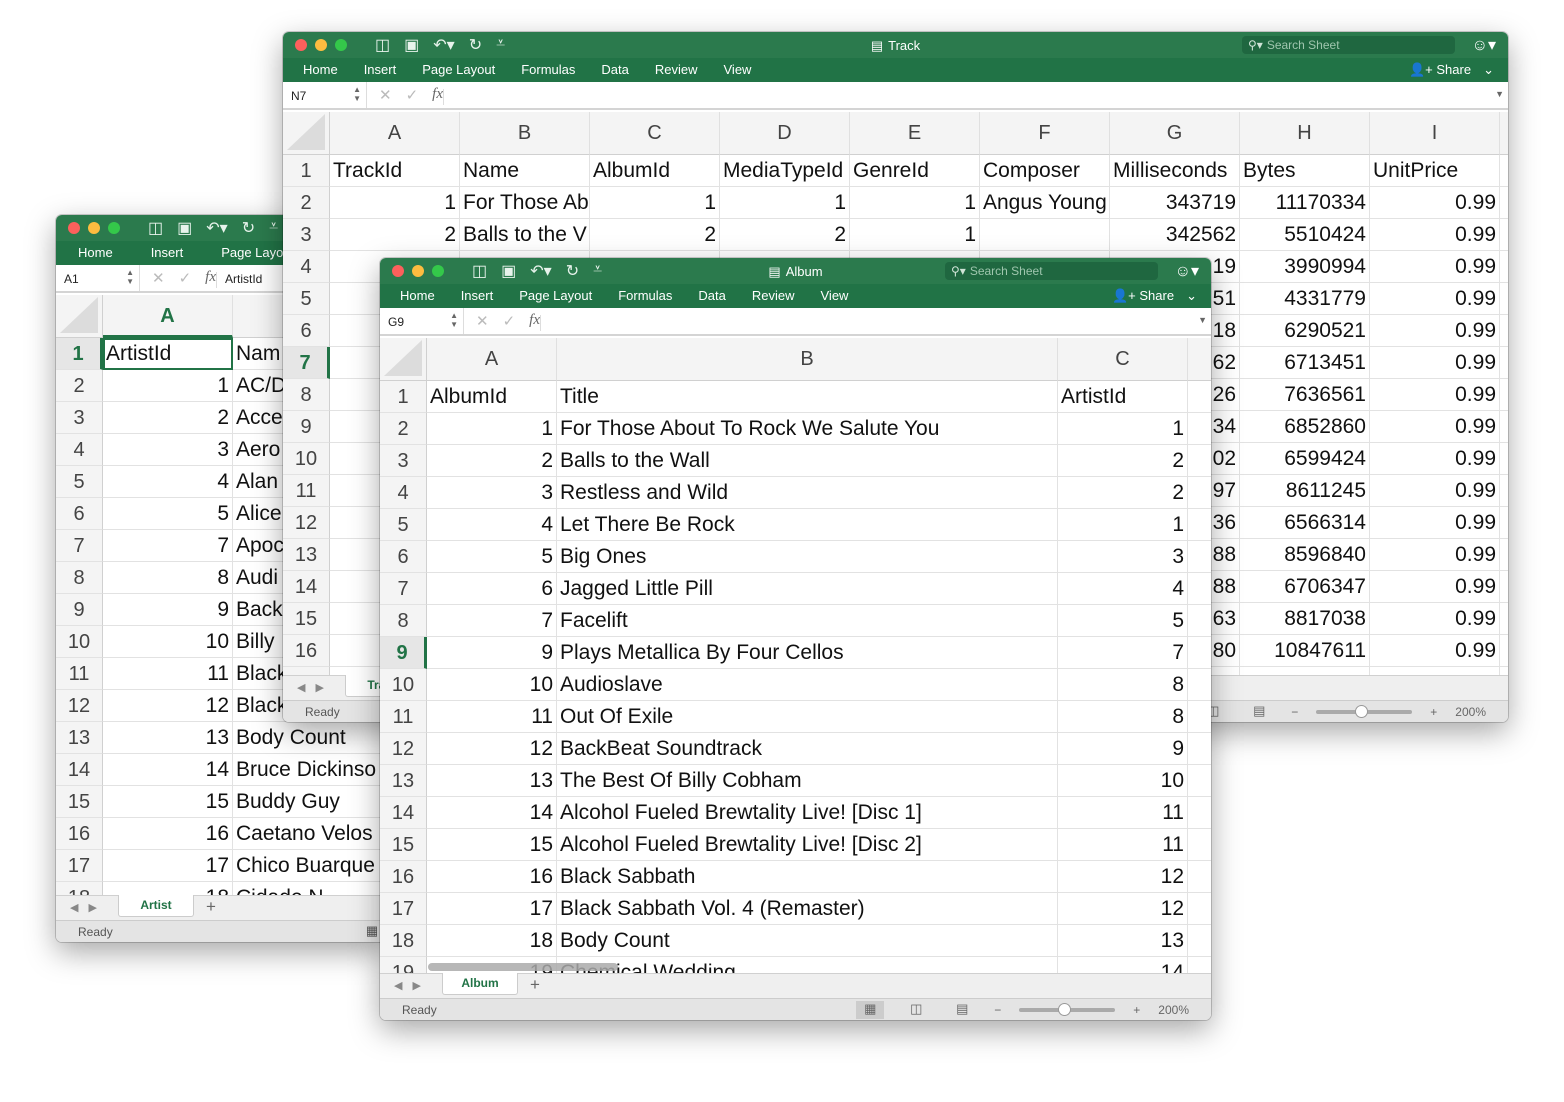  I want to click on formula-input, so click(447, 97).